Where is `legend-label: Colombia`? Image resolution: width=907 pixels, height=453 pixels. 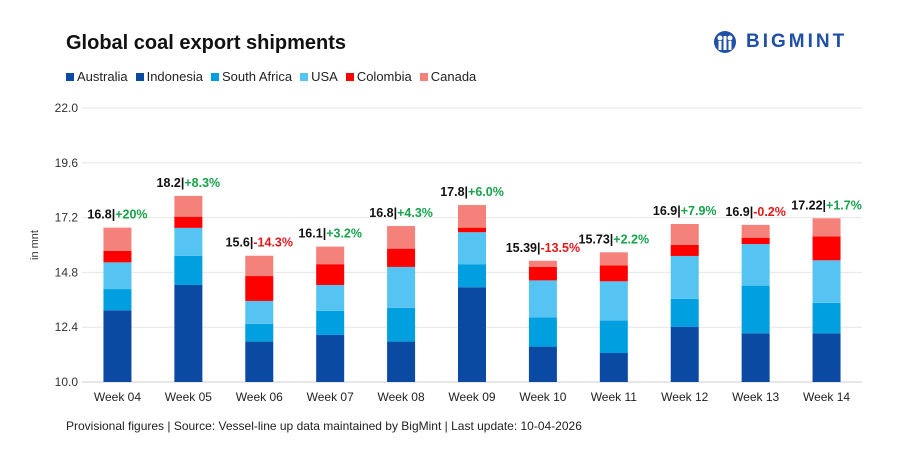 legend-label: Colombia is located at coordinates (384, 76).